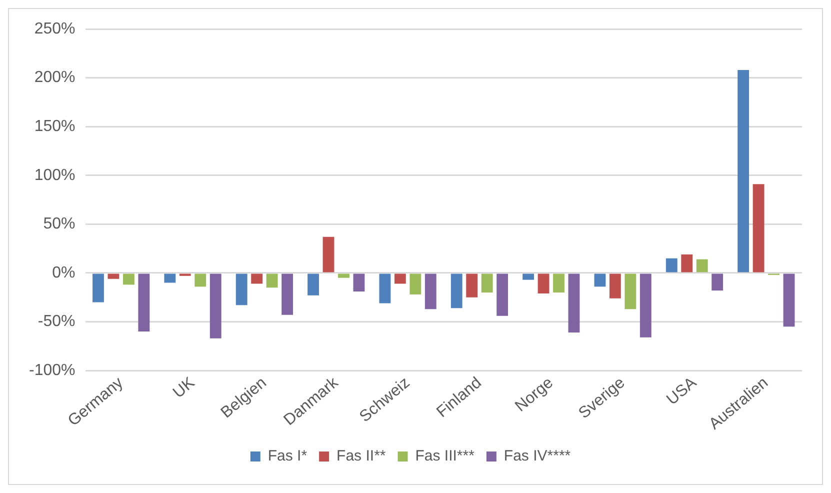  What do you see at coordinates (445, 456) in the screenshot?
I see `legend-label: Fas III***` at bounding box center [445, 456].